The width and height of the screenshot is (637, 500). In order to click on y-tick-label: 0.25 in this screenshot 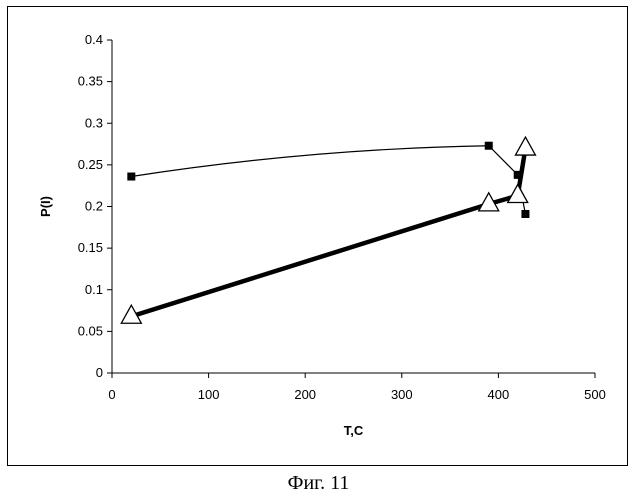, I will do `click(90, 164)`.